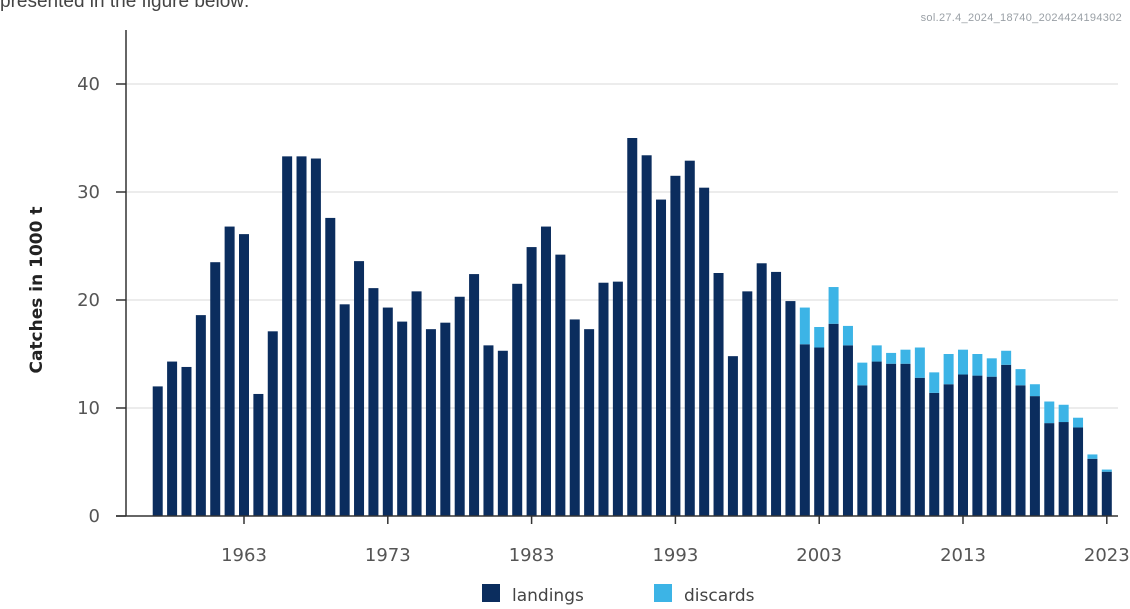 Image resolution: width=1130 pixels, height=609 pixels. Describe the element at coordinates (1021, 18) in the screenshot. I see `chart-id-stamp: sol.27.4_2024_18740_2024424194302` at that location.